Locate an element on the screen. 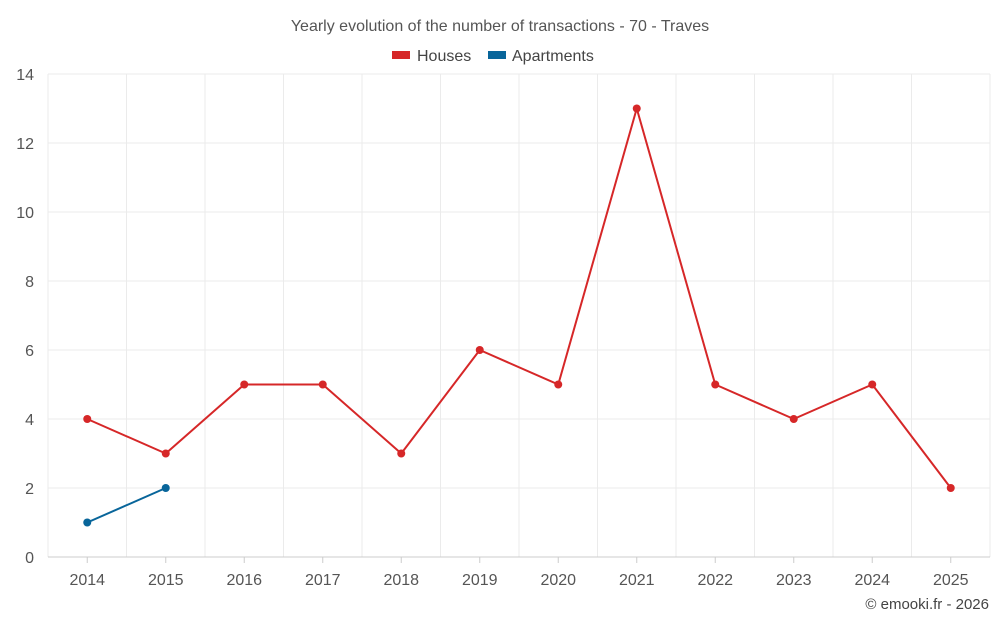 The width and height of the screenshot is (1000, 625). x-tick-label: 2021 is located at coordinates (637, 580).